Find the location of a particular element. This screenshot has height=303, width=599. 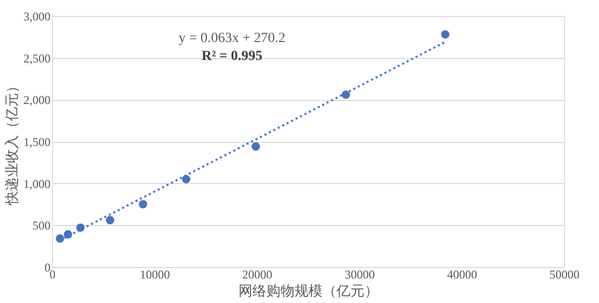

x-tick-label: 20000 is located at coordinates (257, 275).